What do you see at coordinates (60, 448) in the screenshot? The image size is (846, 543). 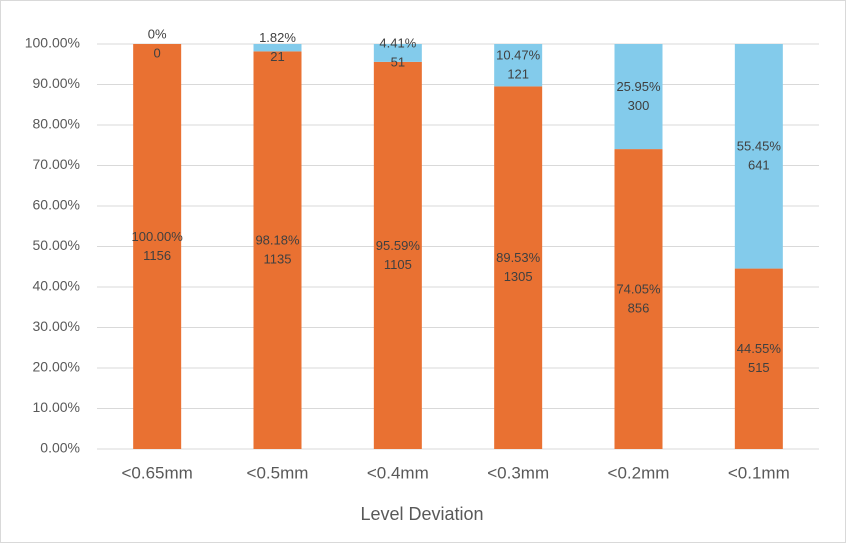 I see `y-tick-label: 0.00%` at bounding box center [60, 448].